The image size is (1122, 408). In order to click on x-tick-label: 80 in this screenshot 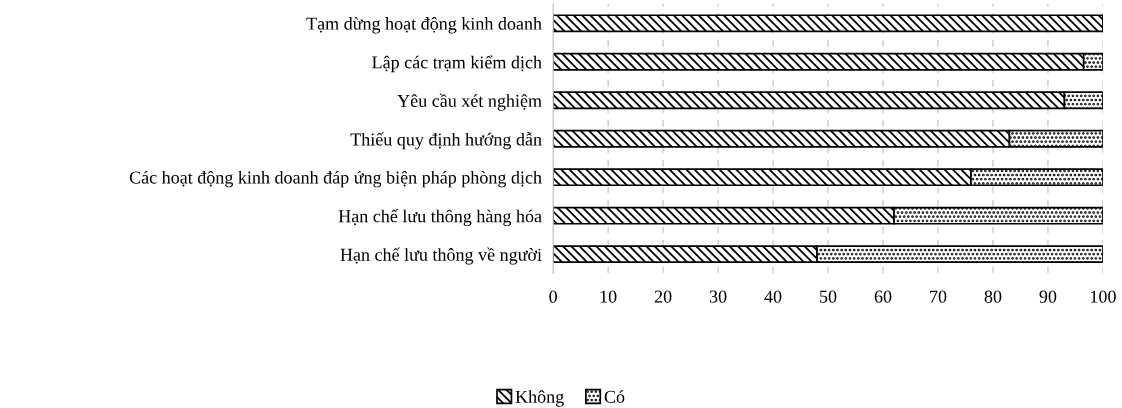, I will do `click(993, 296)`.